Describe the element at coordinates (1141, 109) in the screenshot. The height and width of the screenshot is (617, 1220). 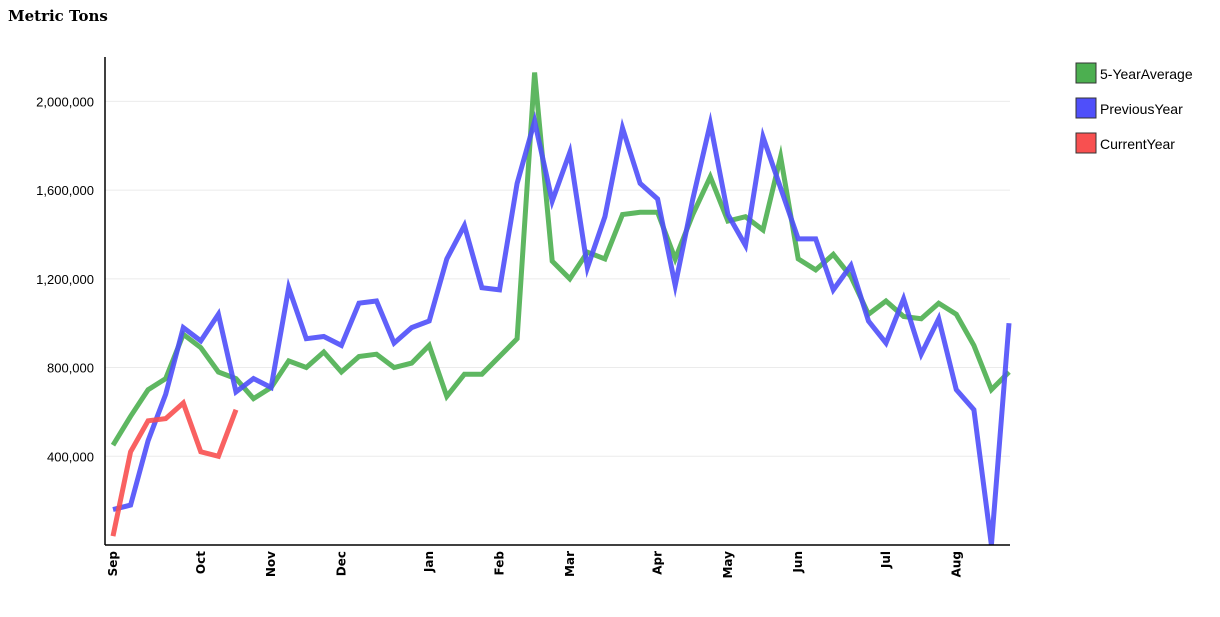
I see `legend-label: PreviousYear` at that location.